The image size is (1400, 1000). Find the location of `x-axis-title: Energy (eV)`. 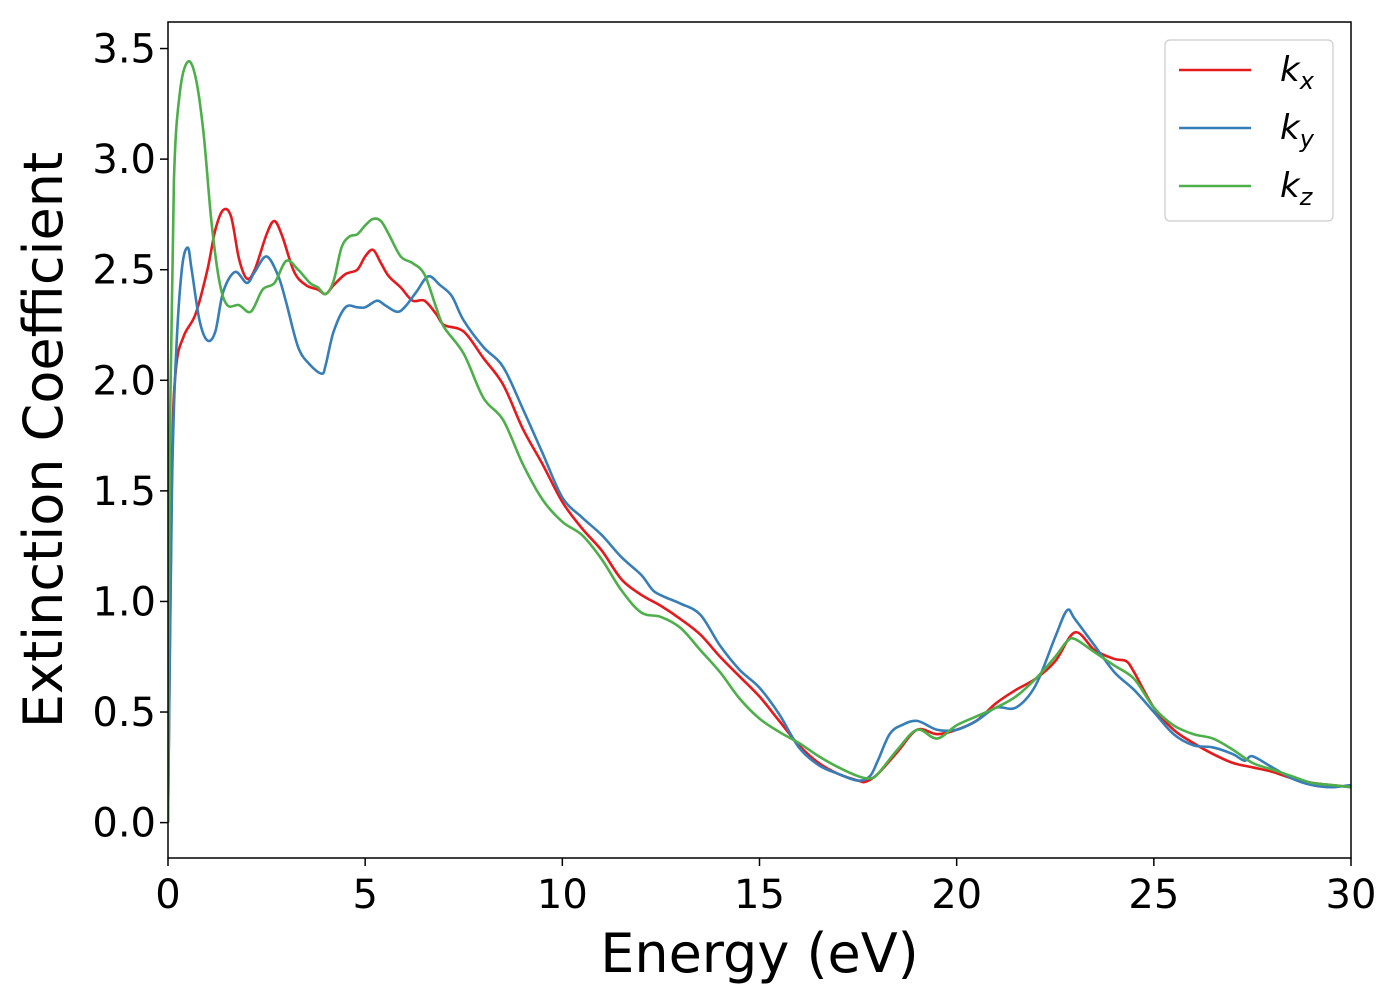

x-axis-title: Energy (eV) is located at coordinates (759, 953).